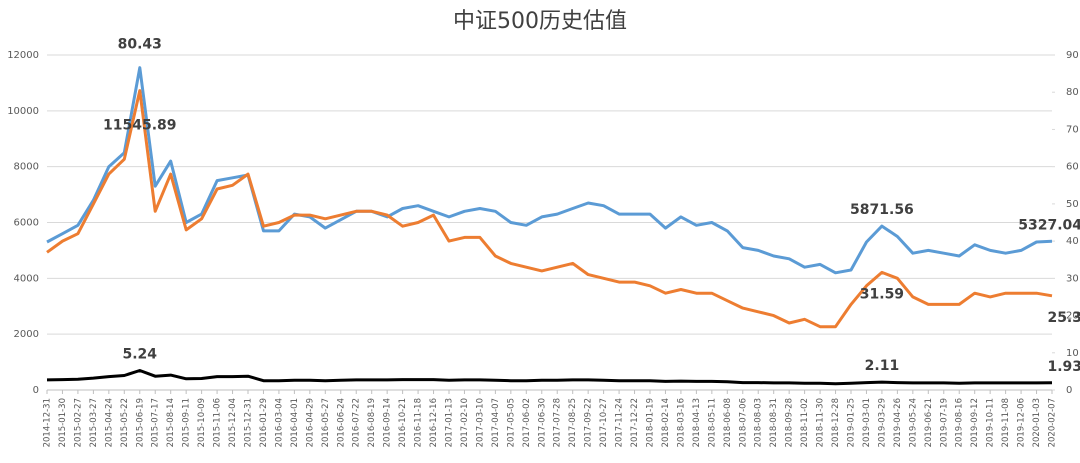  What do you see at coordinates (125, 422) in the screenshot?
I see `x-tick-label: 2015-05-22` at bounding box center [125, 422].